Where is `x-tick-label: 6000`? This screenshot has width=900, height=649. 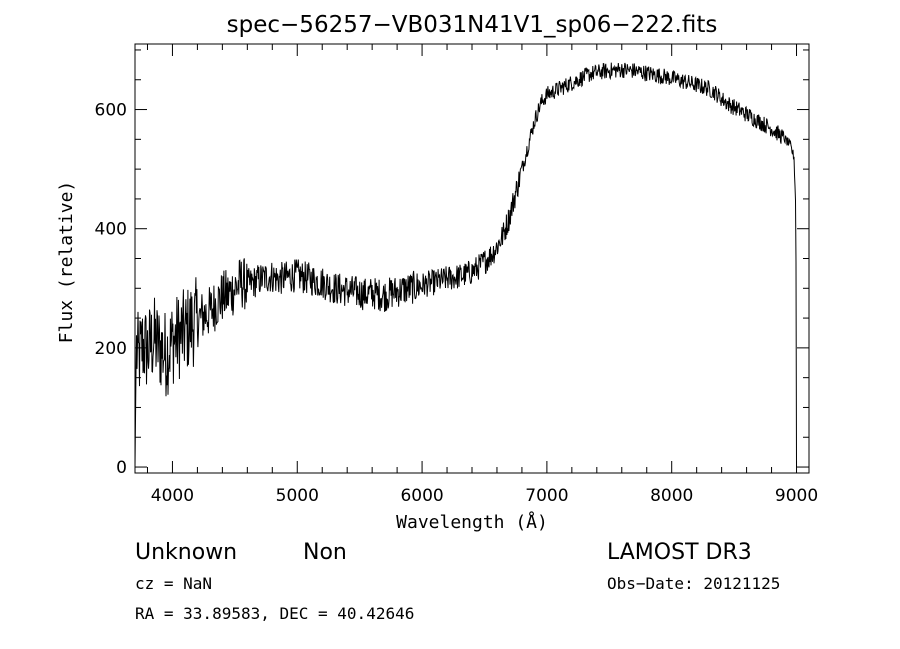
x-tick-label: 6000 is located at coordinates (421, 496).